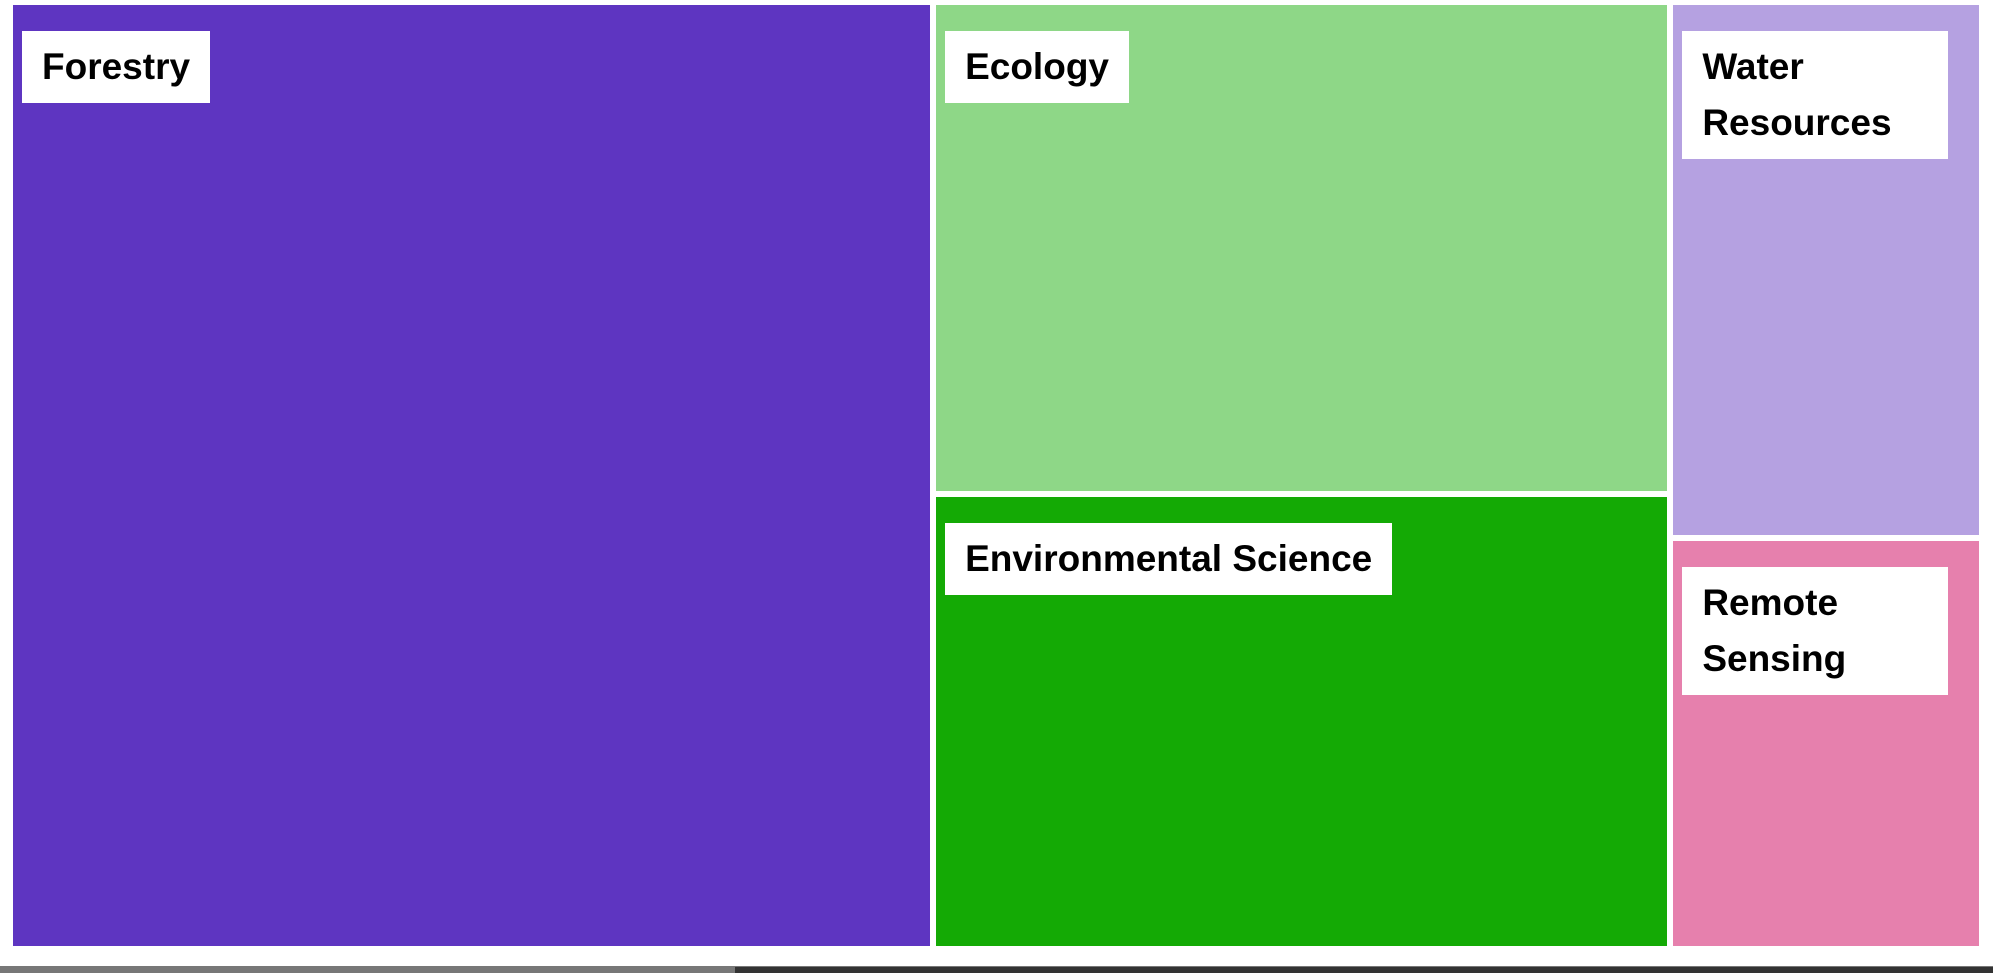  Describe the element at coordinates (1826, 743) in the screenshot. I see `treemap-cell: Remote Sensing` at that location.